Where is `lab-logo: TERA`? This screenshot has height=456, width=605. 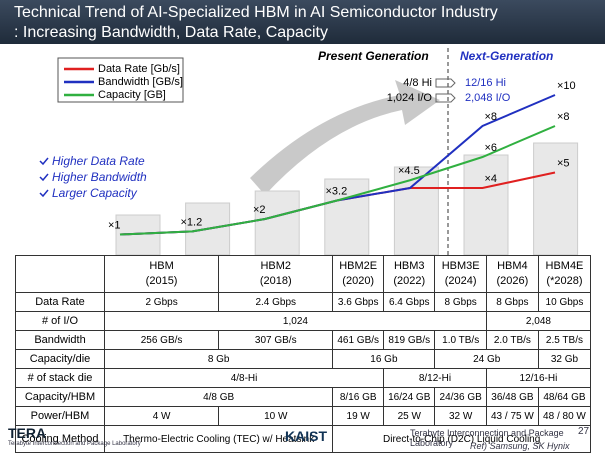 lab-logo: TERA is located at coordinates (27, 433).